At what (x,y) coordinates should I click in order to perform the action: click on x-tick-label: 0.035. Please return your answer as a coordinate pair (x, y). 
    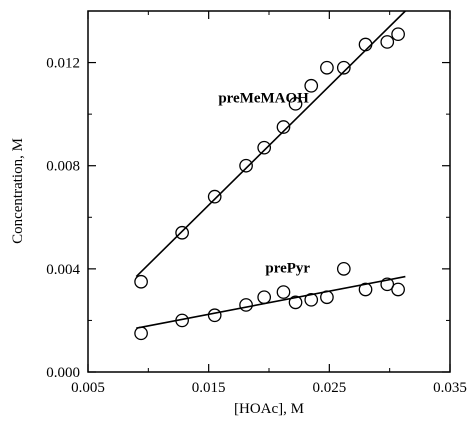
    Looking at the image, I should click on (450, 388).